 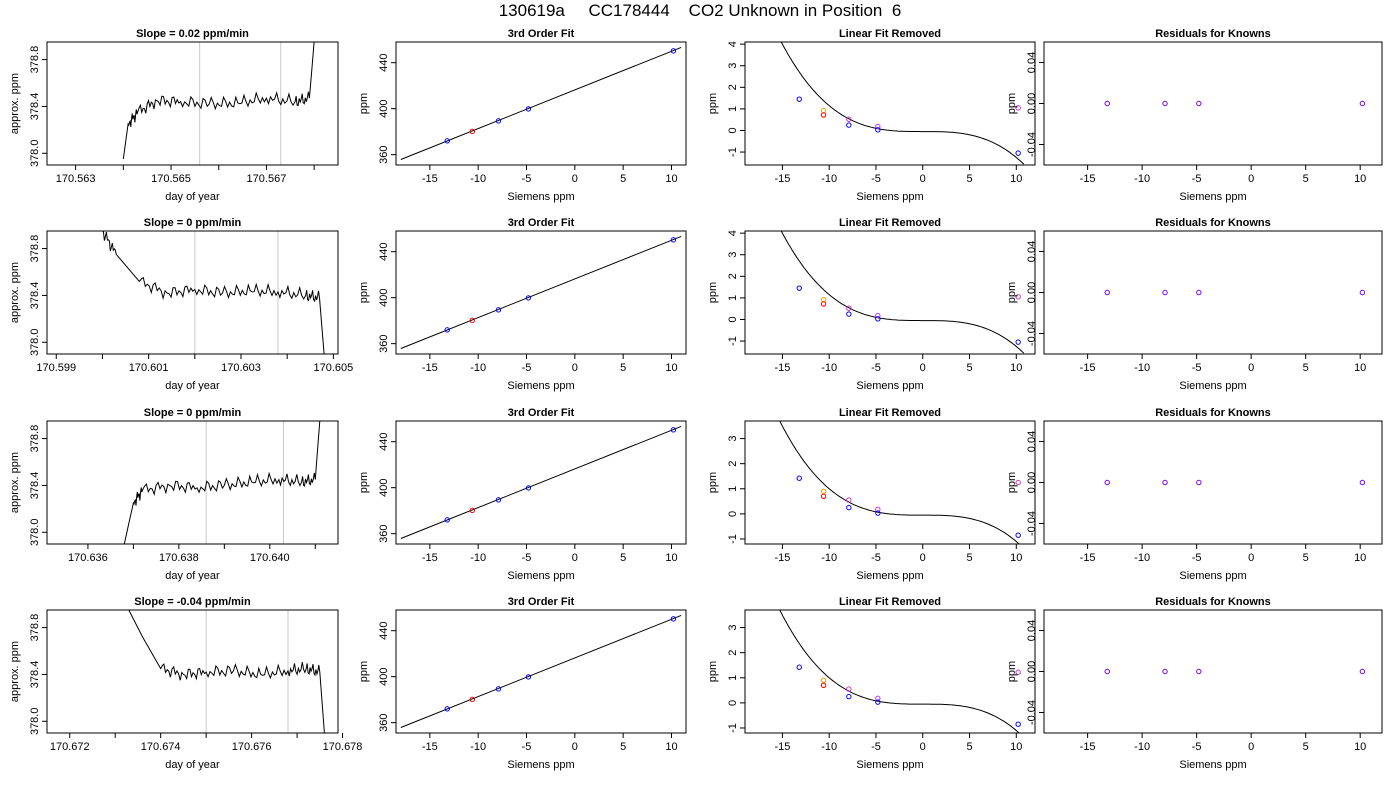 What do you see at coordinates (35, 628) in the screenshot?
I see `y-tick-label: 378.8` at bounding box center [35, 628].